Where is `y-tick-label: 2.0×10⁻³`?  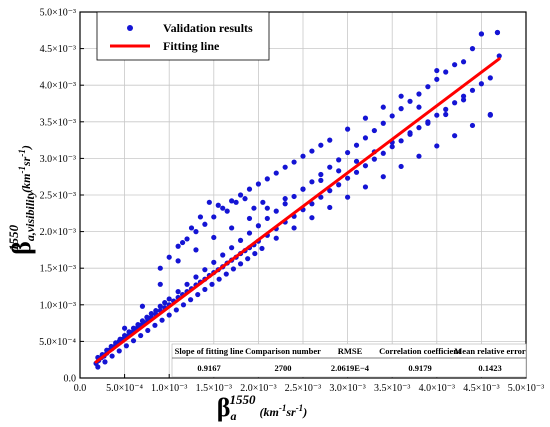 y-tick-label: 2.0×10⁻³ is located at coordinates (58, 232).